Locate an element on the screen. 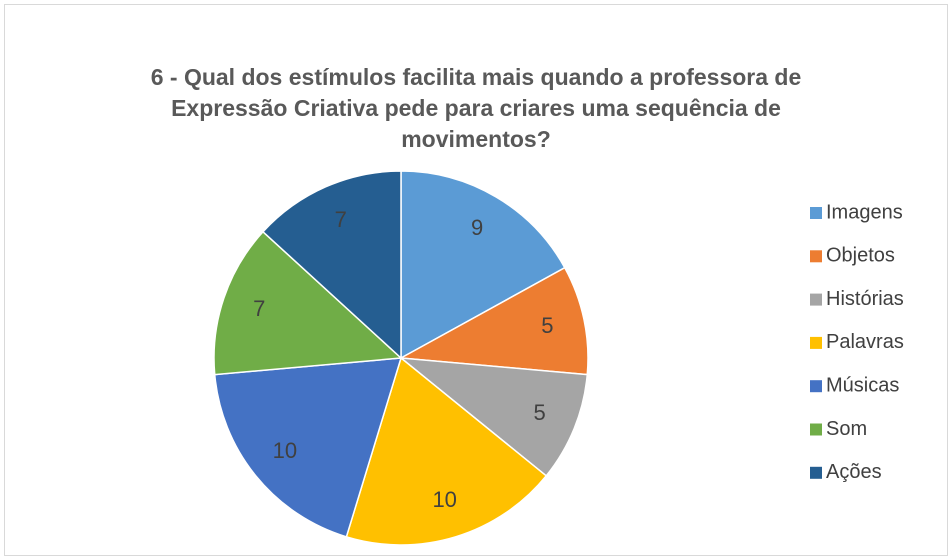 The width and height of the screenshot is (952, 560). legend-label: Músicas is located at coordinates (862, 385).